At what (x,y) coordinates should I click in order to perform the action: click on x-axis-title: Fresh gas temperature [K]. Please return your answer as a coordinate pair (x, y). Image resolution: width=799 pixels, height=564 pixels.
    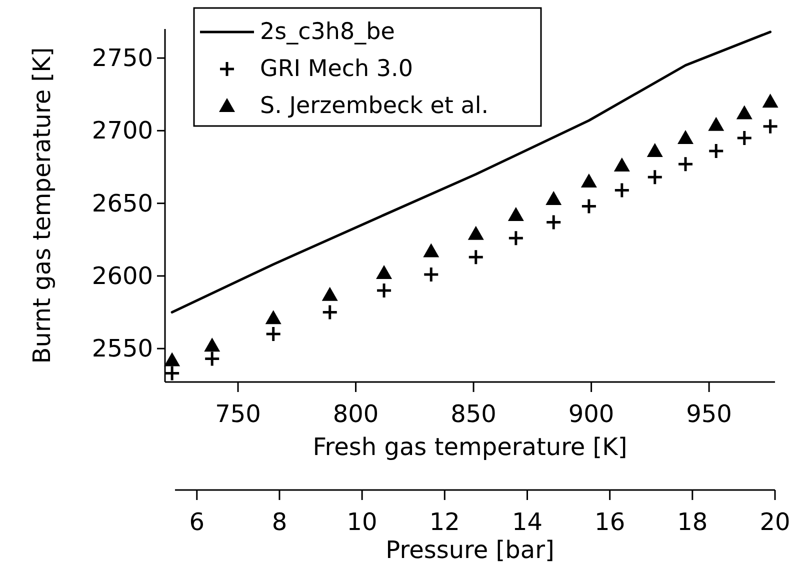
    Looking at the image, I should click on (470, 447).